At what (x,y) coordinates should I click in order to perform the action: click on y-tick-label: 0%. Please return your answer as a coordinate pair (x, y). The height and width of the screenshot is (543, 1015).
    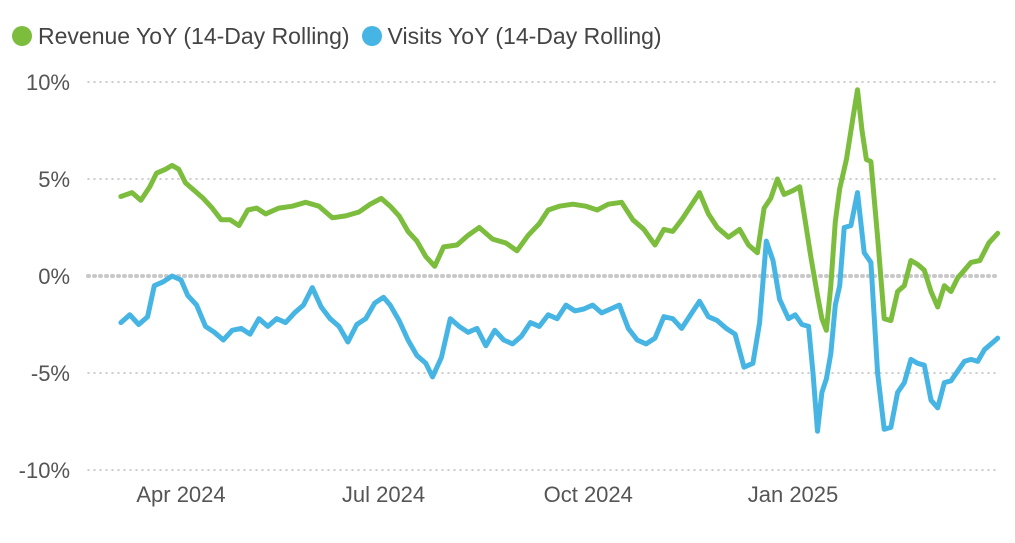
    Looking at the image, I should click on (54, 276).